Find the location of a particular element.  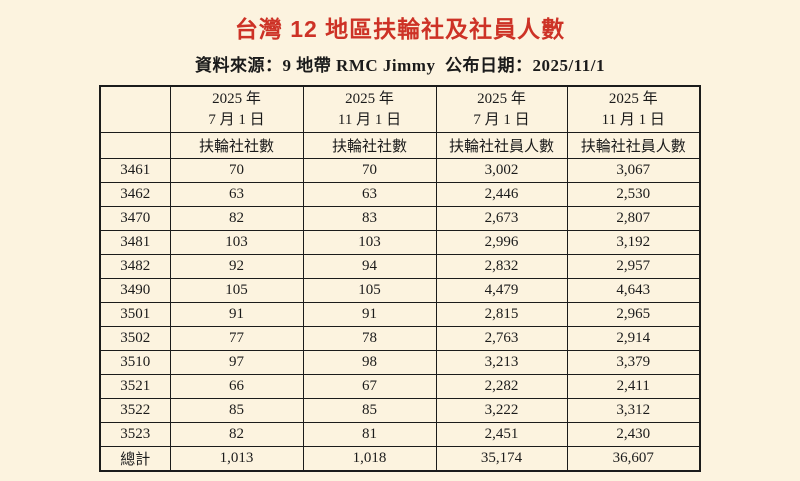

corner-cell is located at coordinates (135, 145).